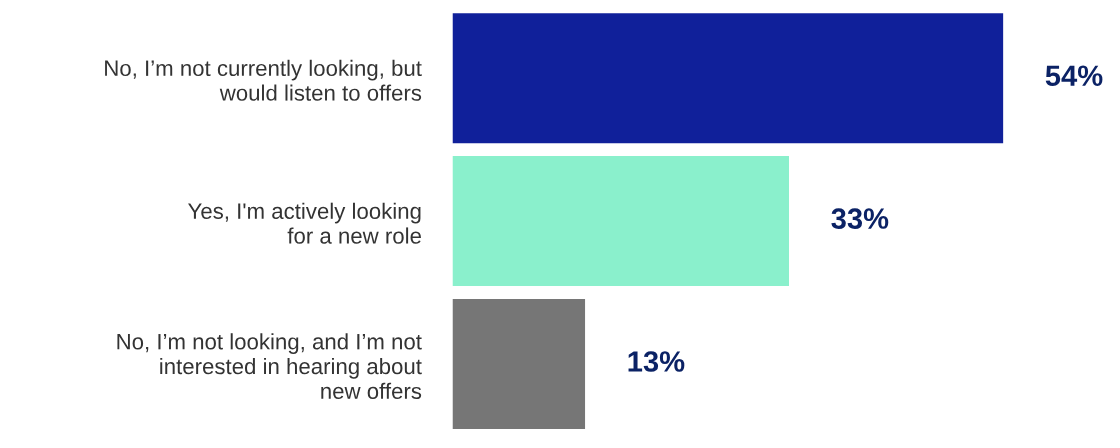 Image resolution: width=1120 pixels, height=448 pixels. Describe the element at coordinates (860, 218) in the screenshot. I see `data-label: 33%` at that location.